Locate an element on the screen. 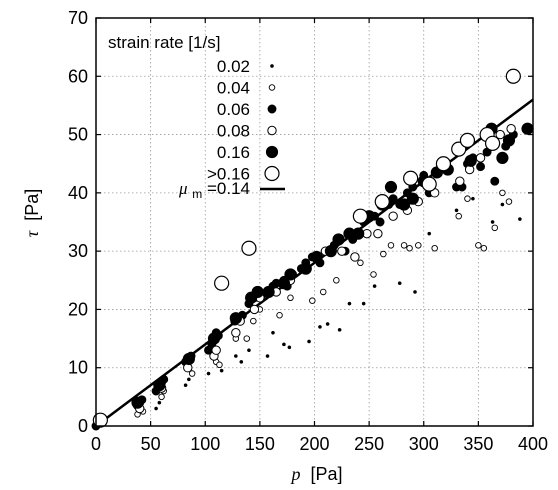 The width and height of the screenshot is (558, 490). y-tick-label: 20 is located at coordinates (78, 309).